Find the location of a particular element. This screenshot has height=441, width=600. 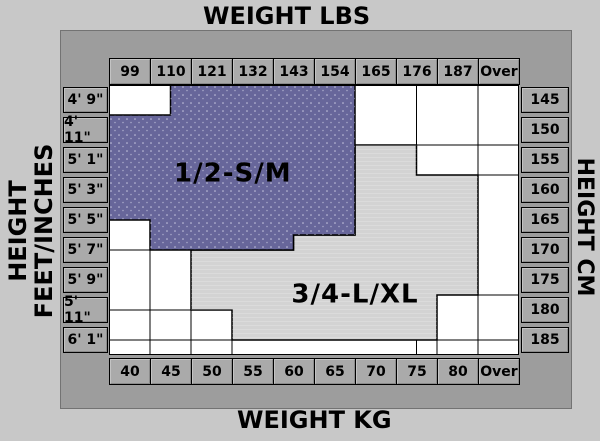

height-ft-in-tick: 5' 9" is located at coordinates (85, 280).